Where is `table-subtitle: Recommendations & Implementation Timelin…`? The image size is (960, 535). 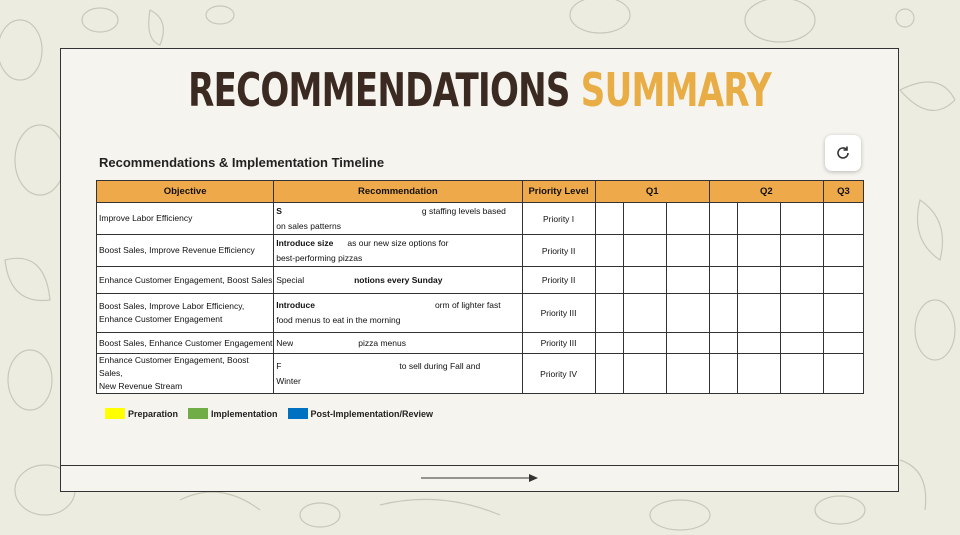
table-subtitle: Recommendations & Implementation Timelin… is located at coordinates (242, 162).